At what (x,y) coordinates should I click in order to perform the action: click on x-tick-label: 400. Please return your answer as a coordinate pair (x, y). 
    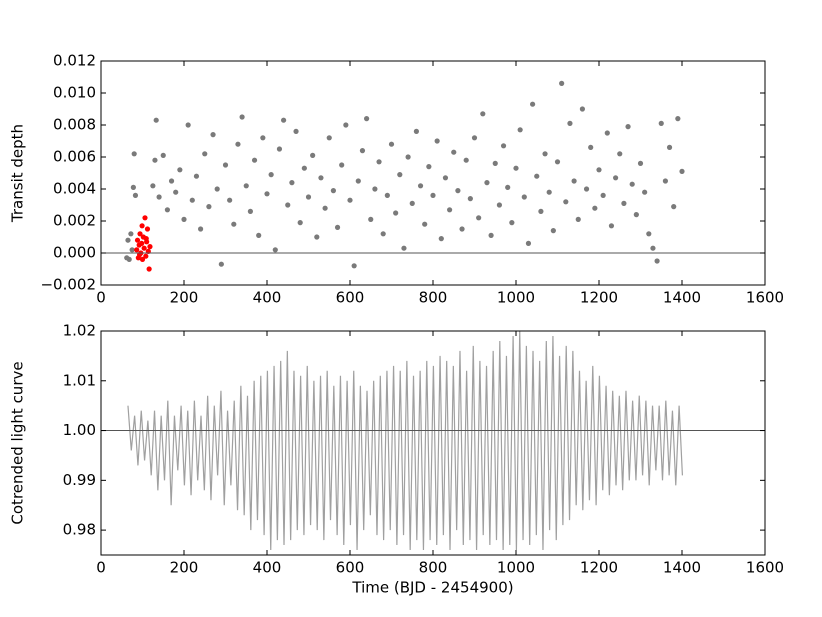
    Looking at the image, I should click on (267, 568).